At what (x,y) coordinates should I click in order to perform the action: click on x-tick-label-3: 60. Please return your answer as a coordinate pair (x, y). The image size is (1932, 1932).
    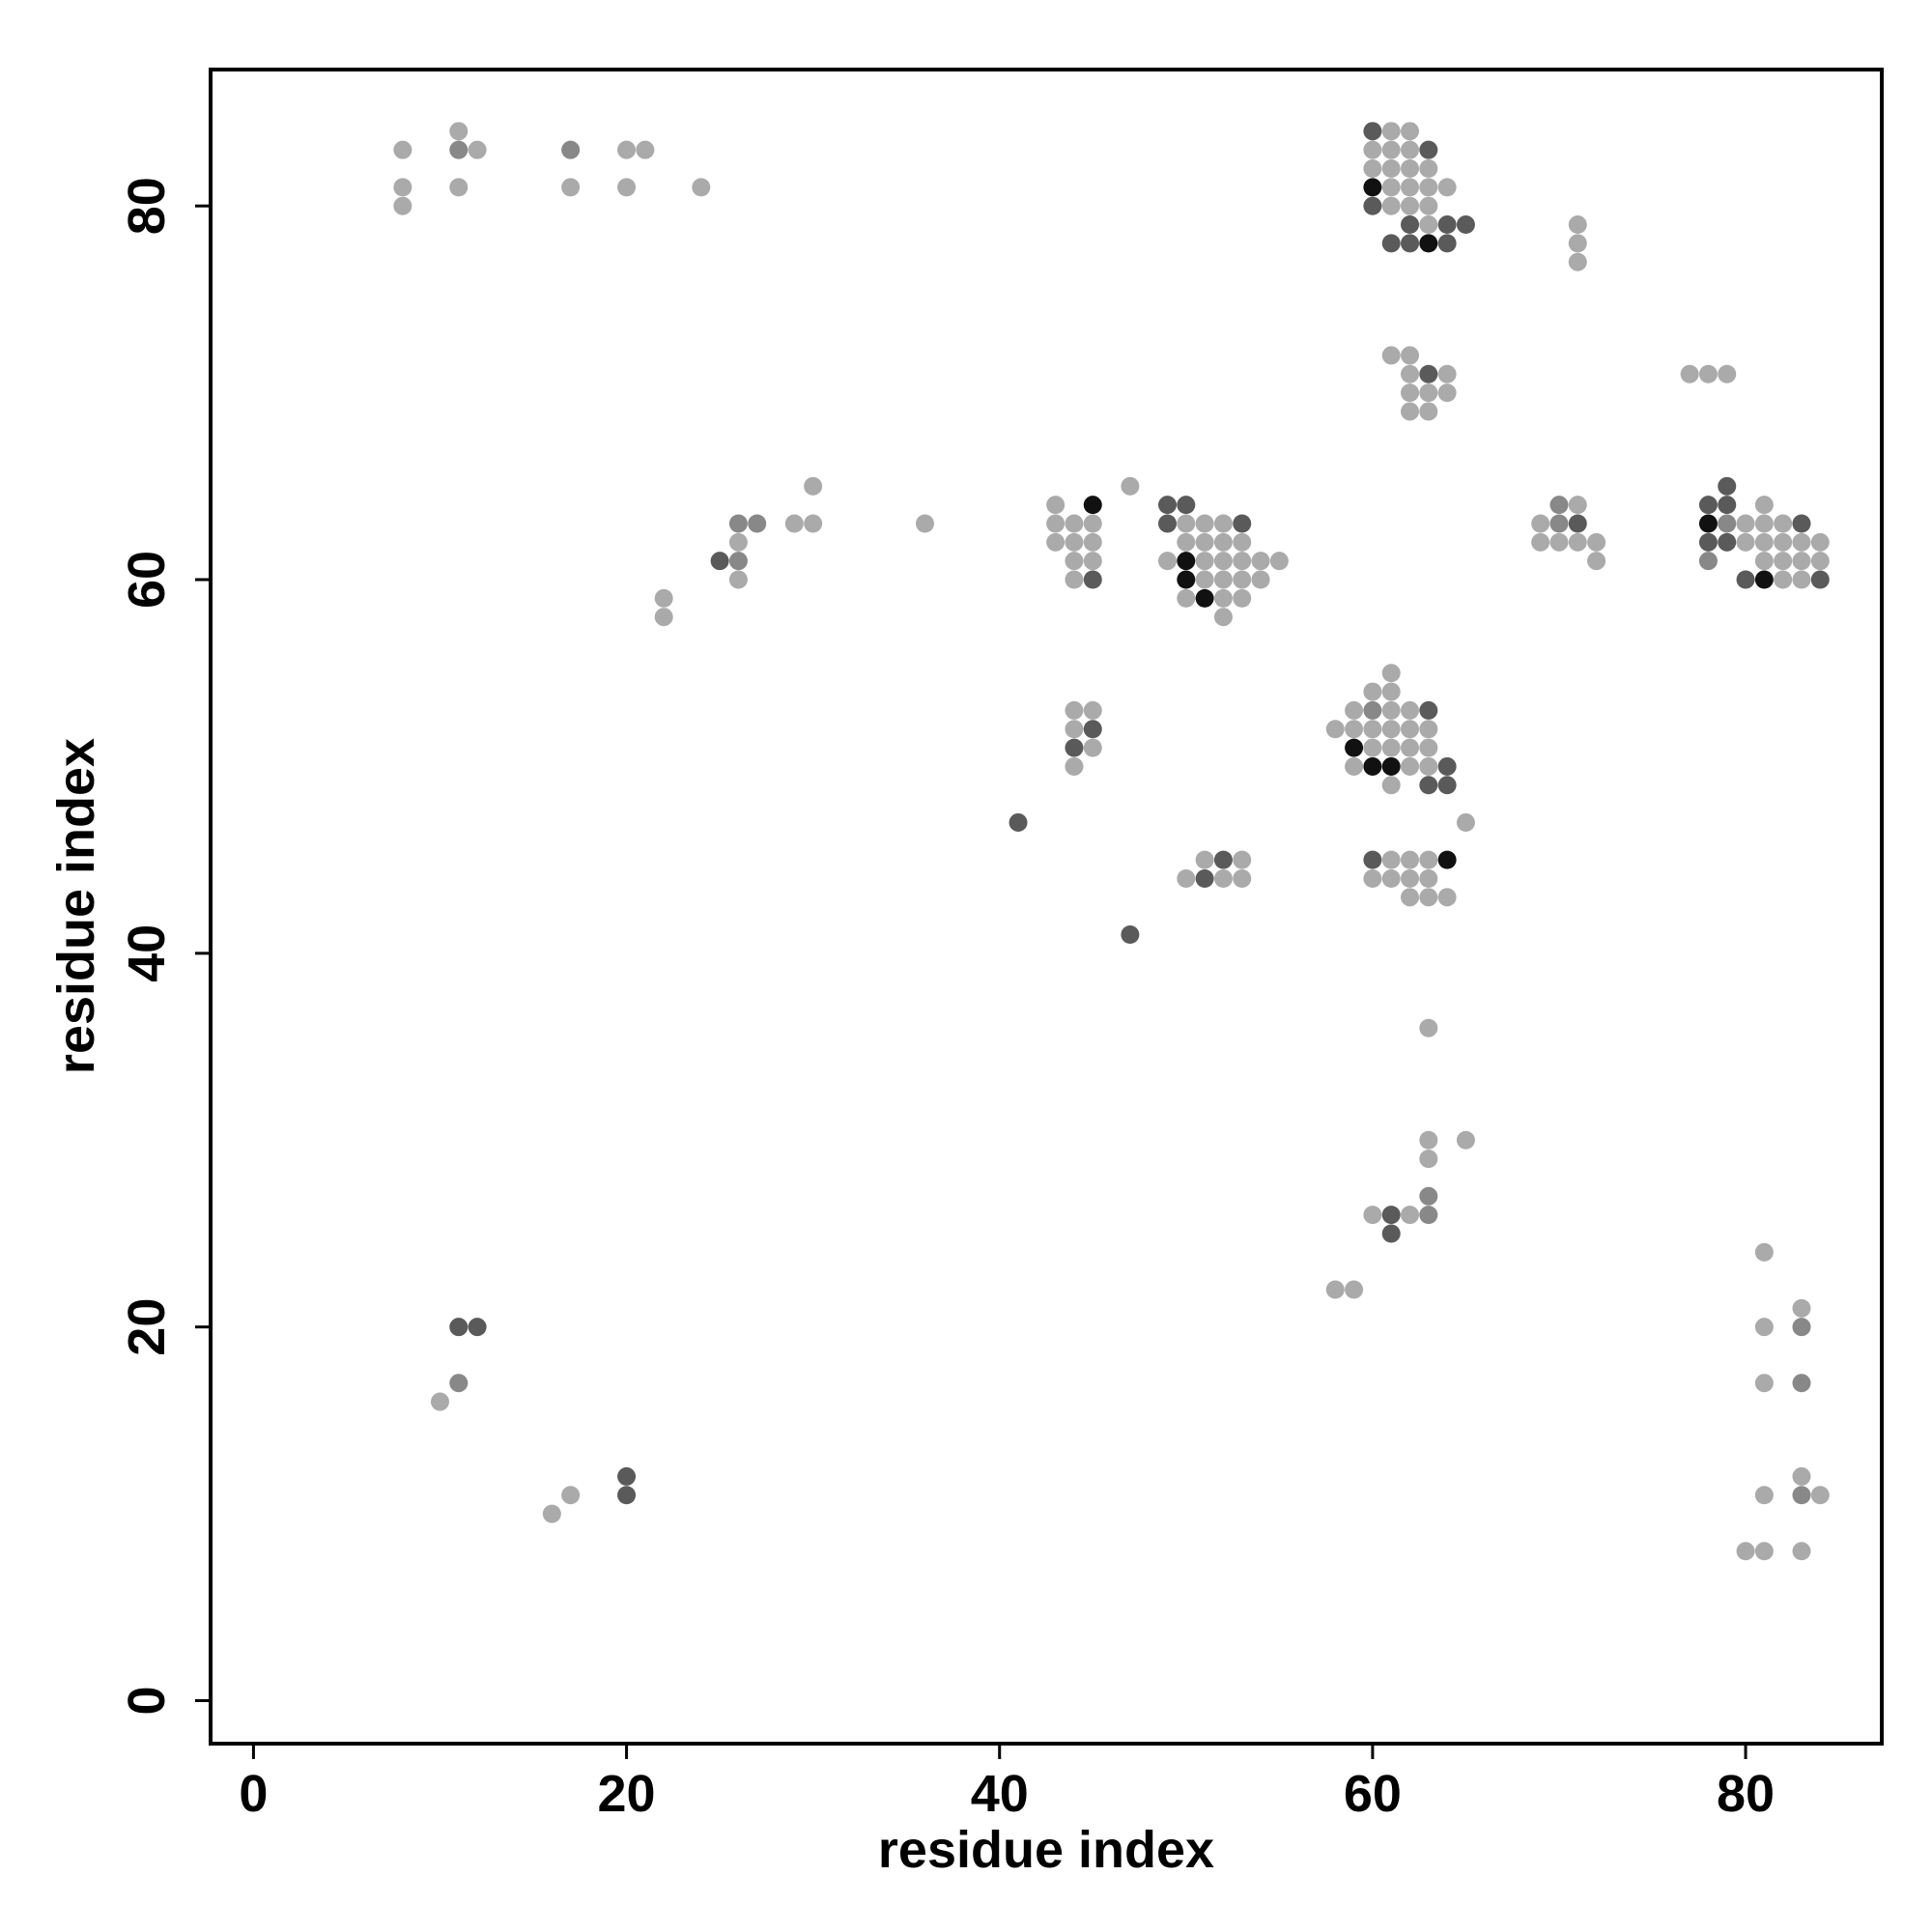
    Looking at the image, I should click on (1373, 1794).